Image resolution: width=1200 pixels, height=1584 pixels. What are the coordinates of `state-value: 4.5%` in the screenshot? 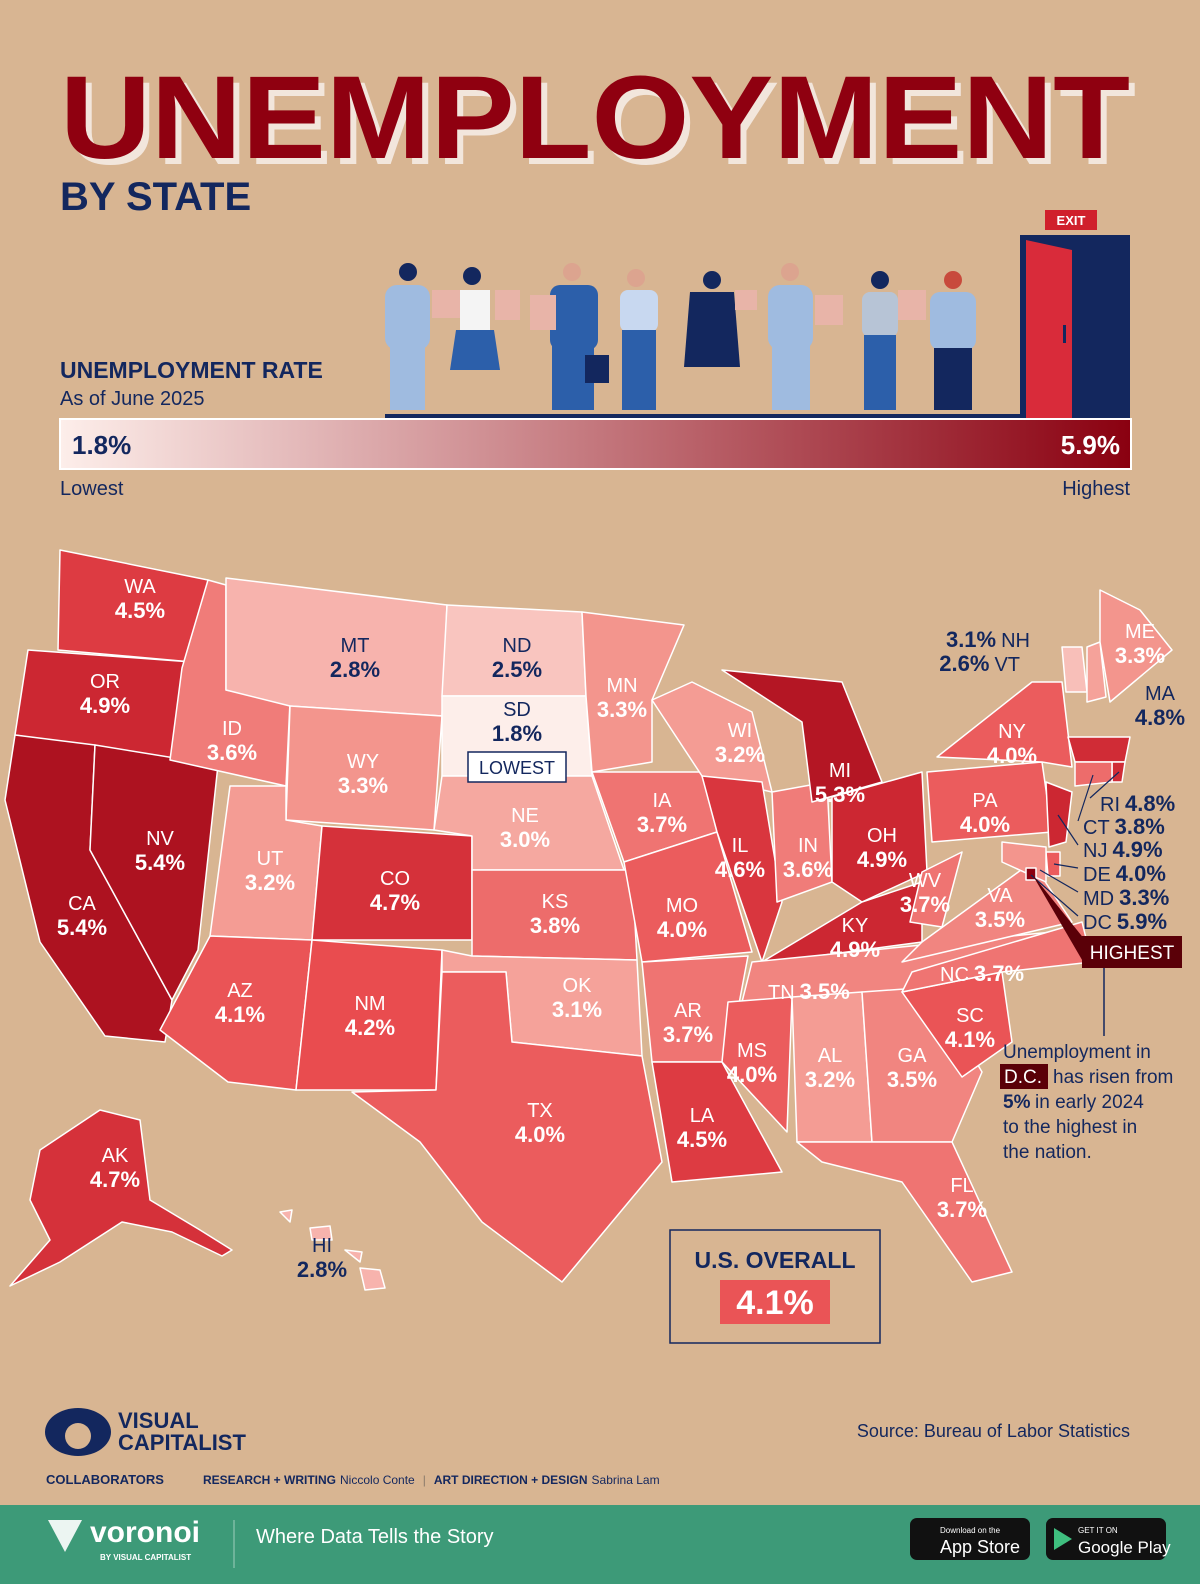 It's located at (140, 610).